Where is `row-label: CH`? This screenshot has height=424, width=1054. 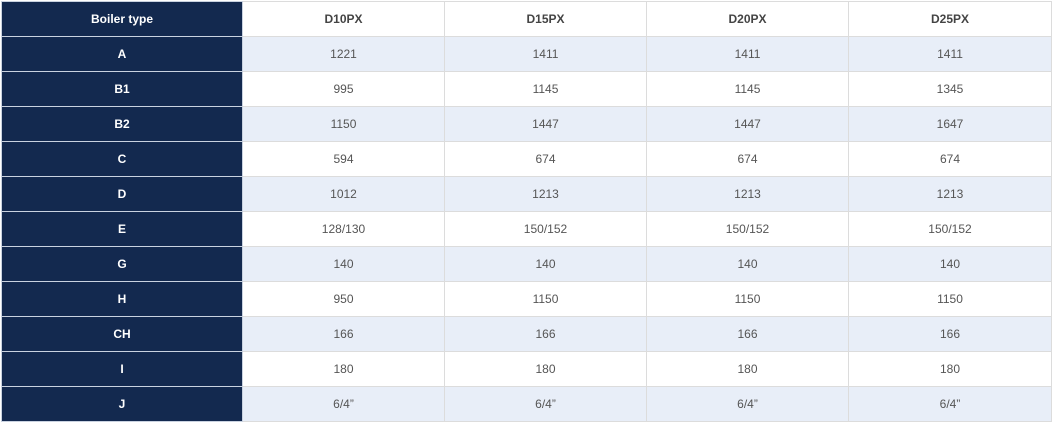
row-label: CH is located at coordinates (122, 334).